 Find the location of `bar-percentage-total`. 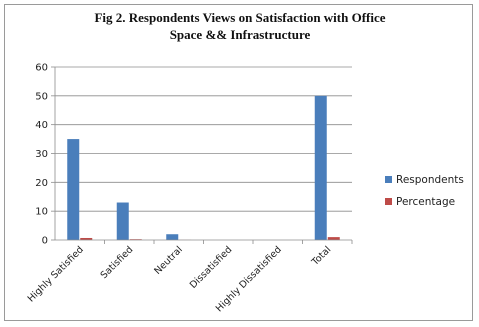

bar-percentage-total is located at coordinates (333, 238).